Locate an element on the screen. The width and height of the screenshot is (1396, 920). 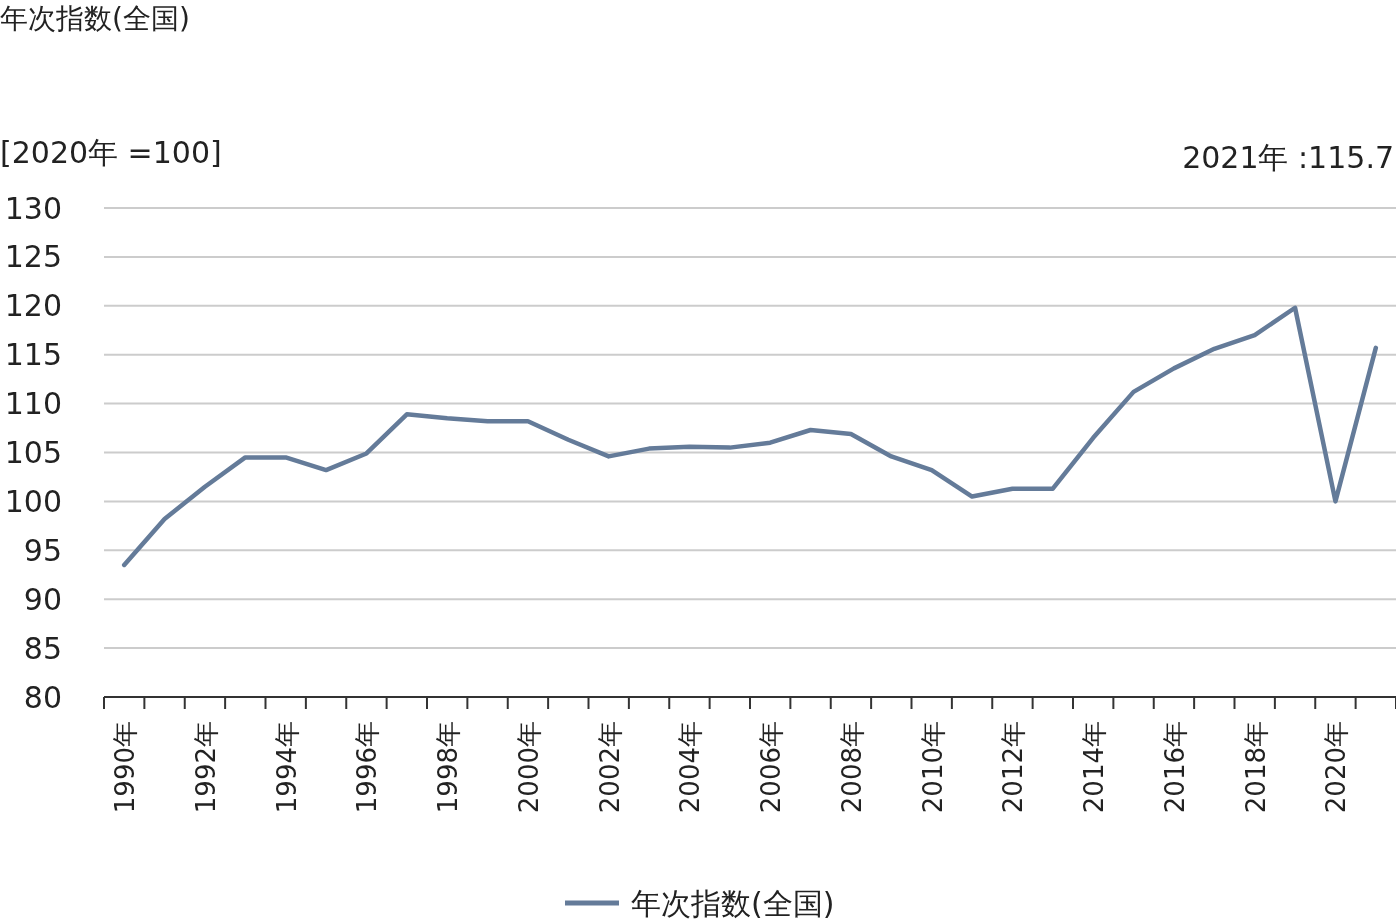
legend-label: 年次指数(全国) is located at coordinates (733, 902).